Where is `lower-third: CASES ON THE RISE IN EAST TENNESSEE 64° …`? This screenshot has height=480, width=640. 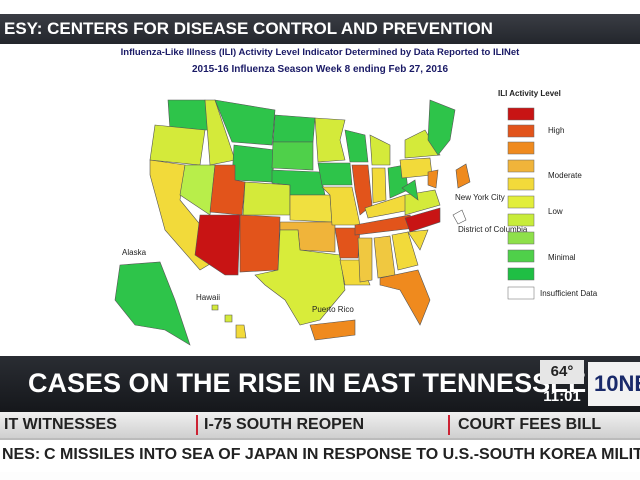 lower-third: CASES ON THE RISE IN EAST TENNESSEE 64° … is located at coordinates (320, 384).